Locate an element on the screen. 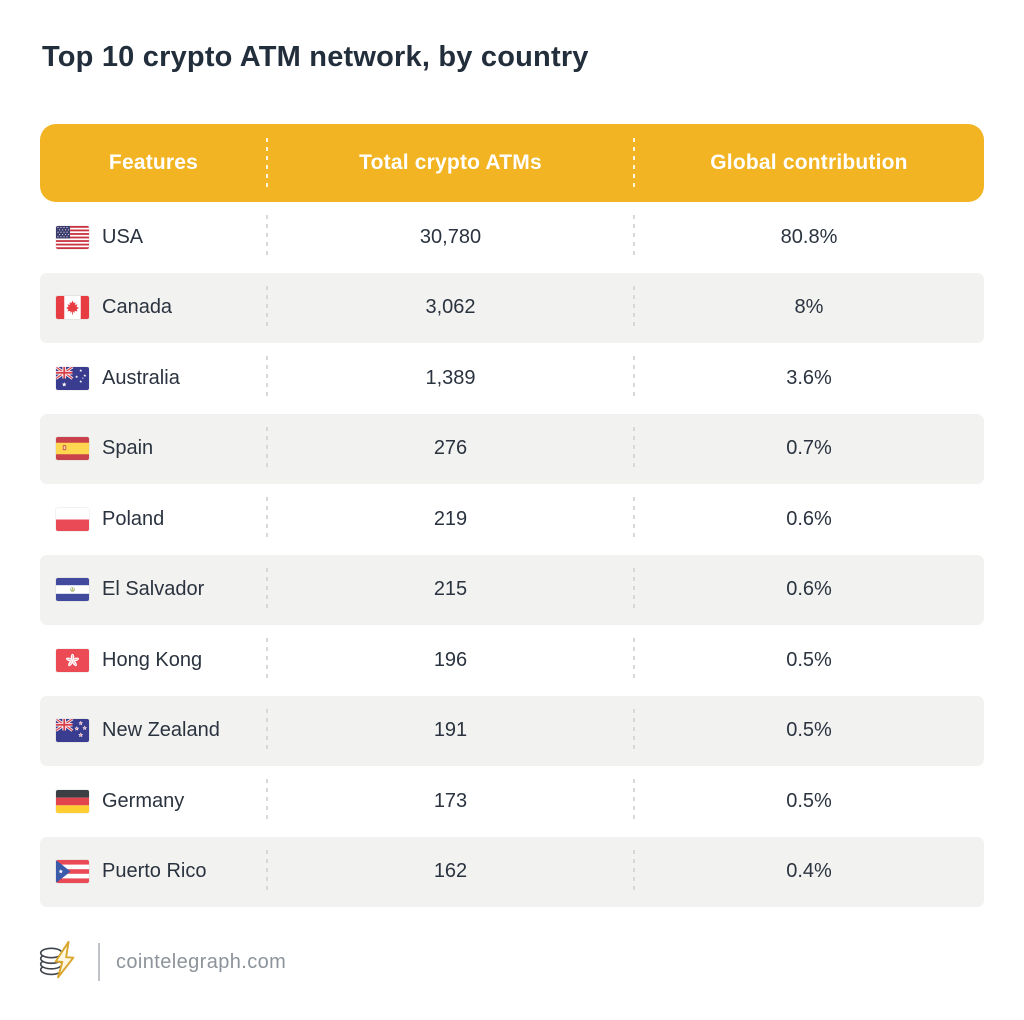  total-atms-cell: 30,780 is located at coordinates (450, 237).